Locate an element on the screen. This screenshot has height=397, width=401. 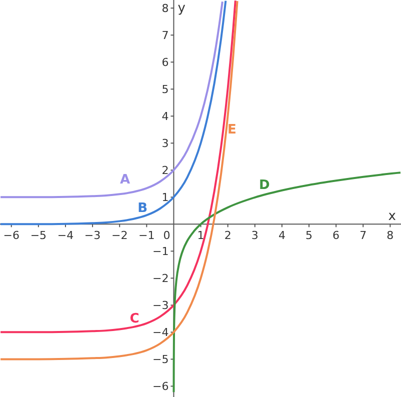
y-tick-label: −1 is located at coordinates (160, 251).